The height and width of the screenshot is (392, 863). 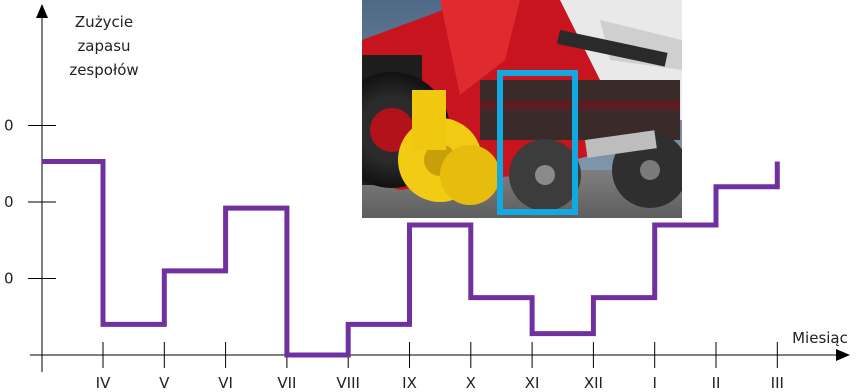 What do you see at coordinates (225, 383) in the screenshot?
I see `x-tick-label: VI` at bounding box center [225, 383].